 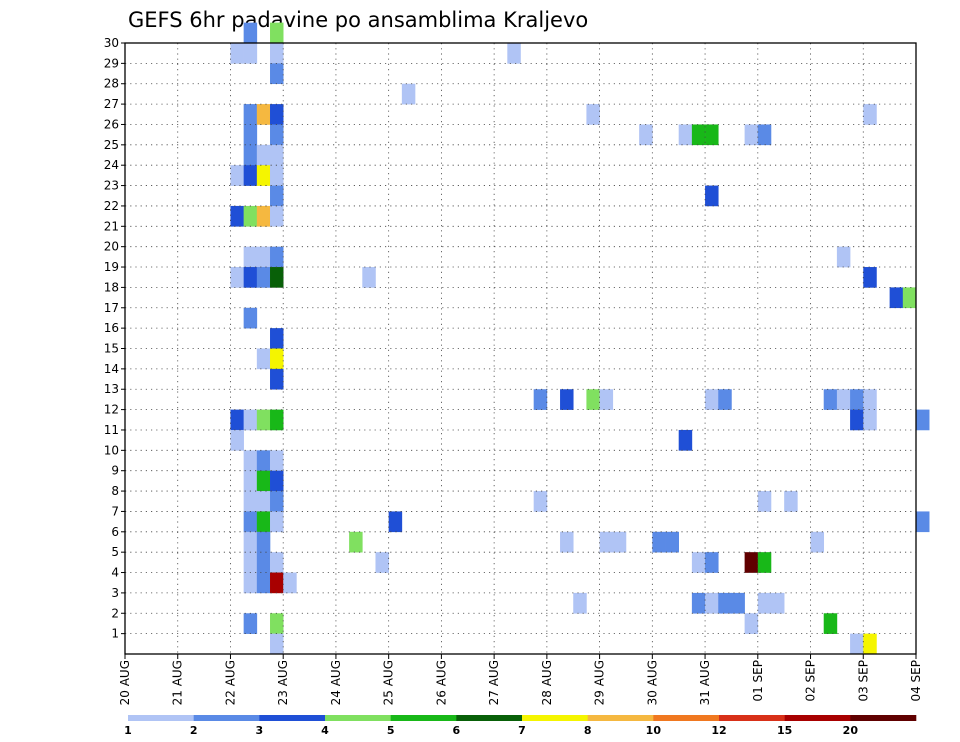 What do you see at coordinates (115, 511) in the screenshot?
I see `y-tick-label: 7` at bounding box center [115, 511].